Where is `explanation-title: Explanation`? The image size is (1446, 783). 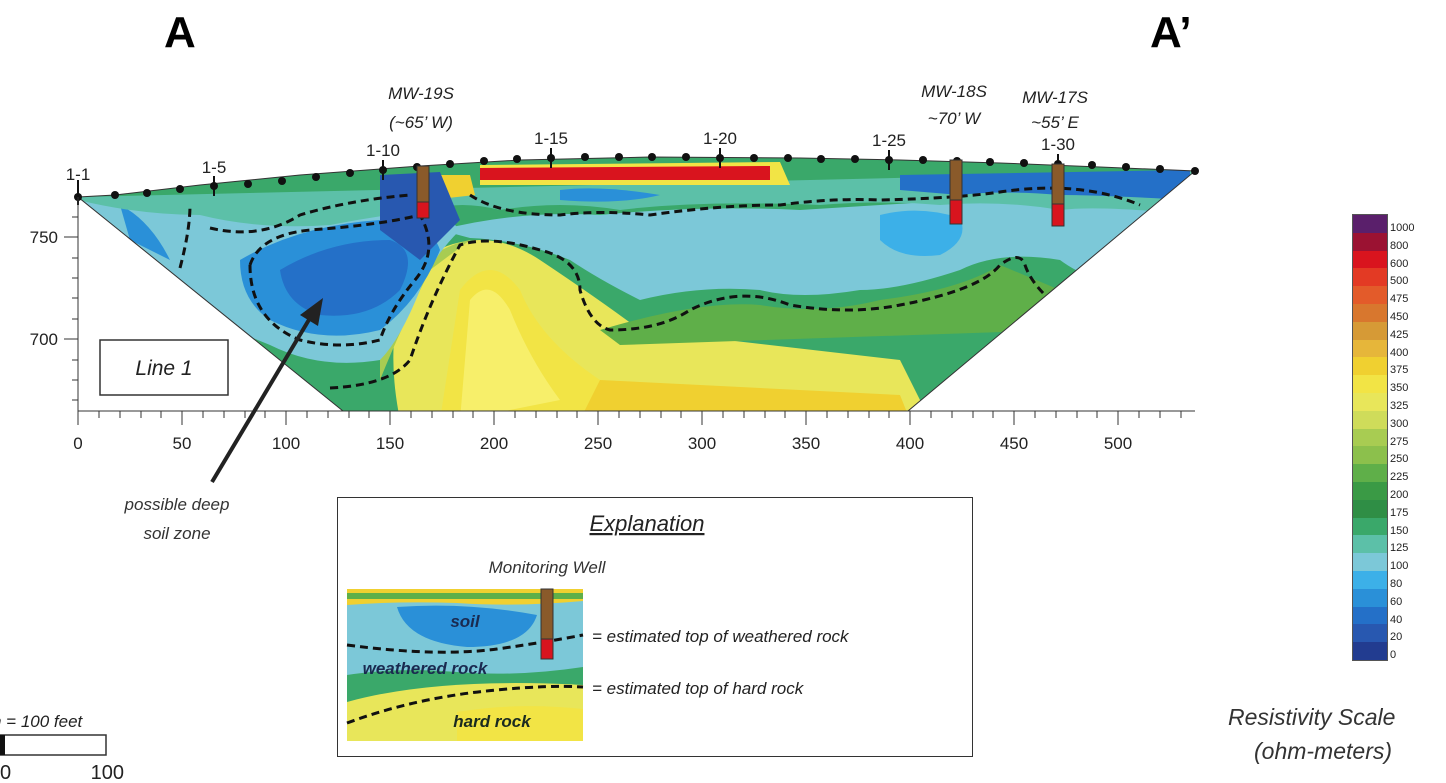
explanation-title: Explanation is located at coordinates (647, 523).